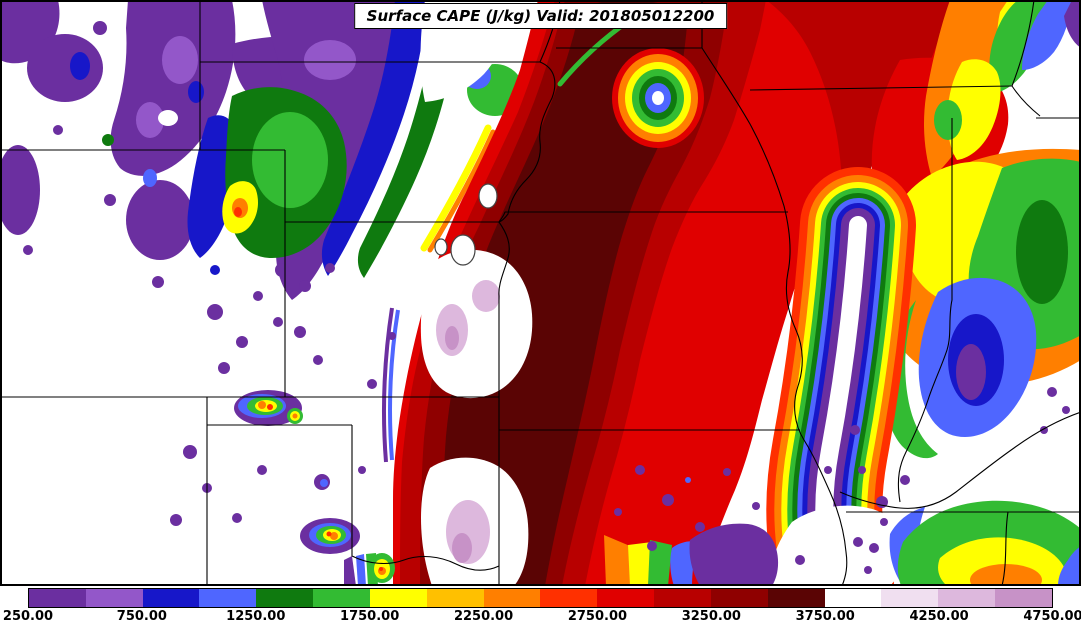 The height and width of the screenshot is (633, 1081). I want to click on map-title: Surface CAPE (J/kg) Valid: 201805012200, so click(540, 16).